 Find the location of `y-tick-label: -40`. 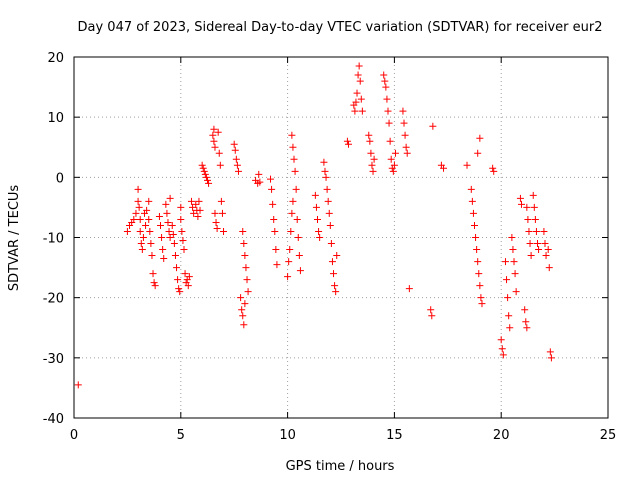

y-tick-label: -40 is located at coordinates (53, 419).